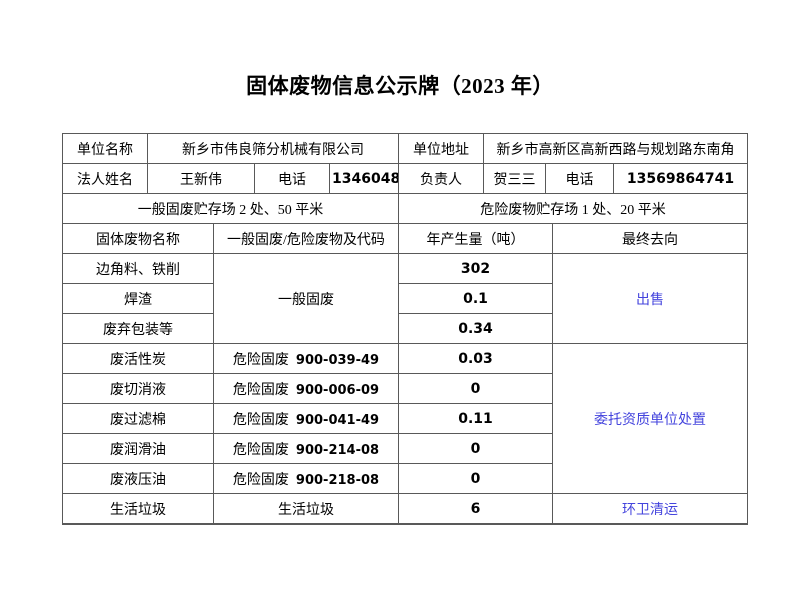 The height and width of the screenshot is (600, 800). Describe the element at coordinates (615, 148) in the screenshot. I see `unit-addr-value: 新乡市高新区高新西路与规划路东南角` at that location.